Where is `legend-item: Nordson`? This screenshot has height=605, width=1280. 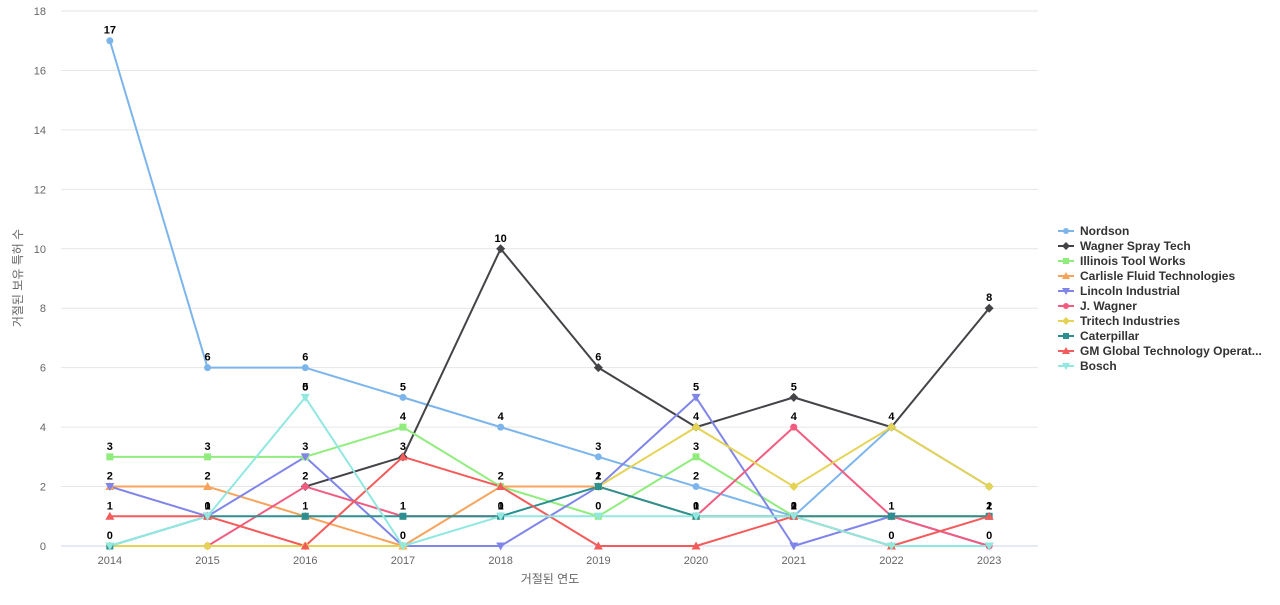
legend-item: Nordson is located at coordinates (1169, 230).